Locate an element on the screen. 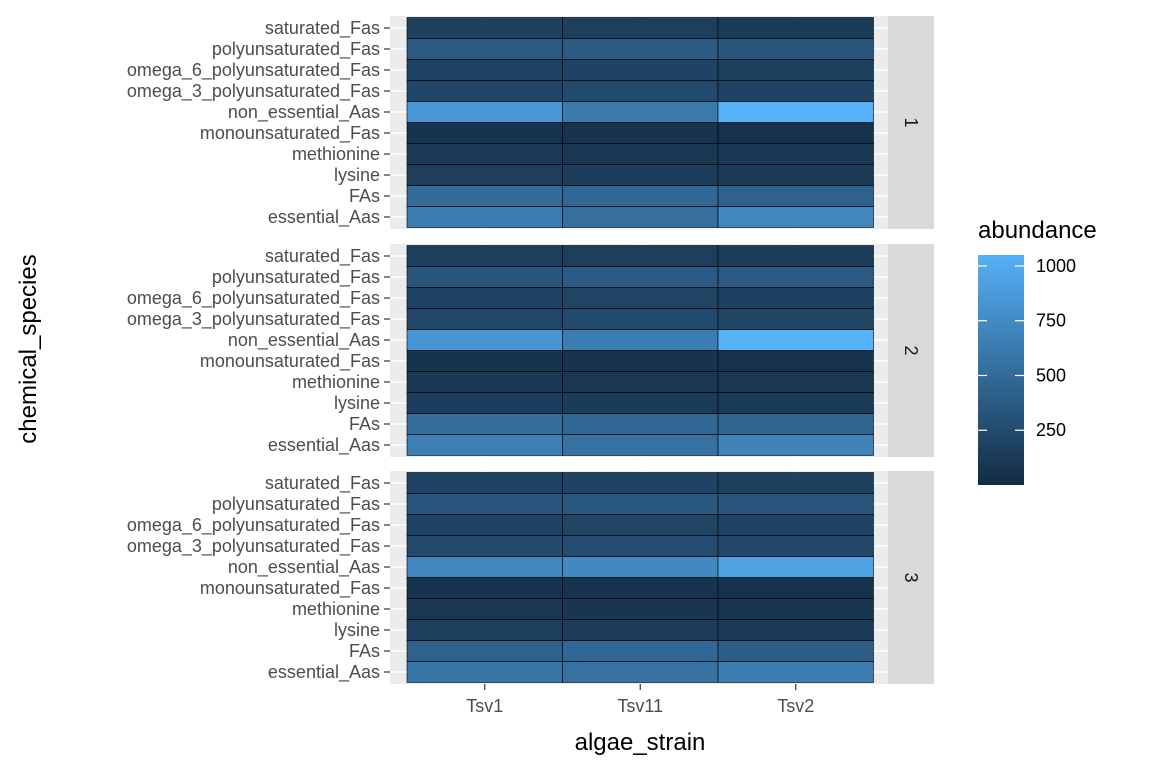 The width and height of the screenshot is (1152, 768). heat-tile-1-omega-6-polyunsaturated-fas-tsv1 is located at coordinates (484, 70).